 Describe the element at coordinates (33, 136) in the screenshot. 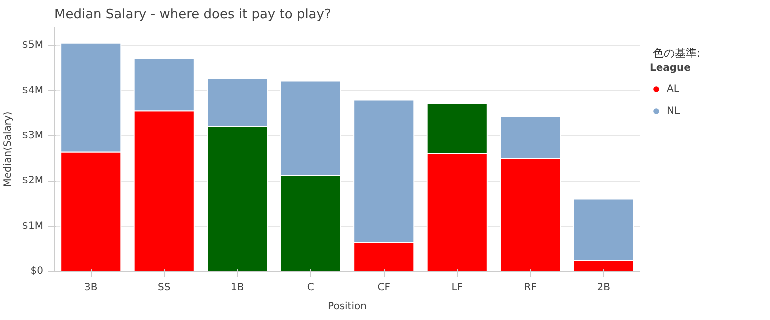

I see `y-tick-label: $3M` at that location.